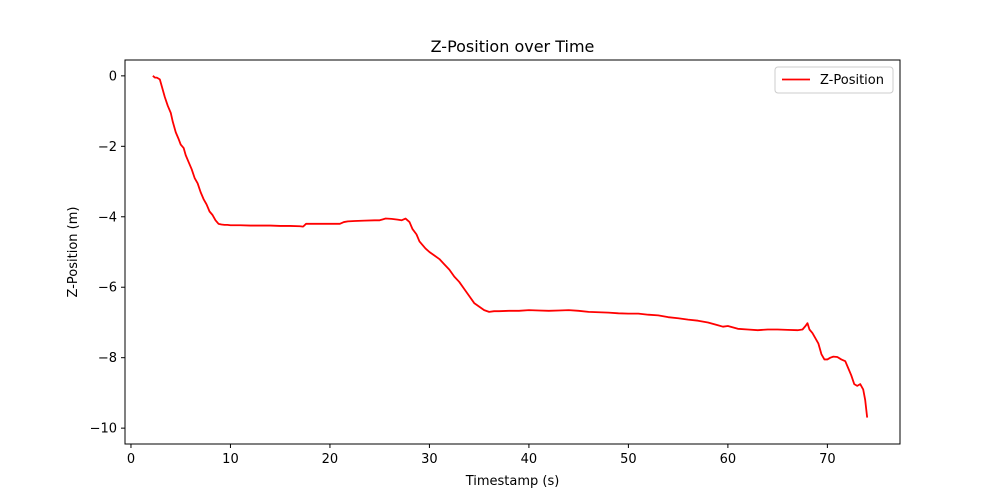  What do you see at coordinates (512, 481) in the screenshot?
I see `x-axis-label: Timestamp (s)` at bounding box center [512, 481].